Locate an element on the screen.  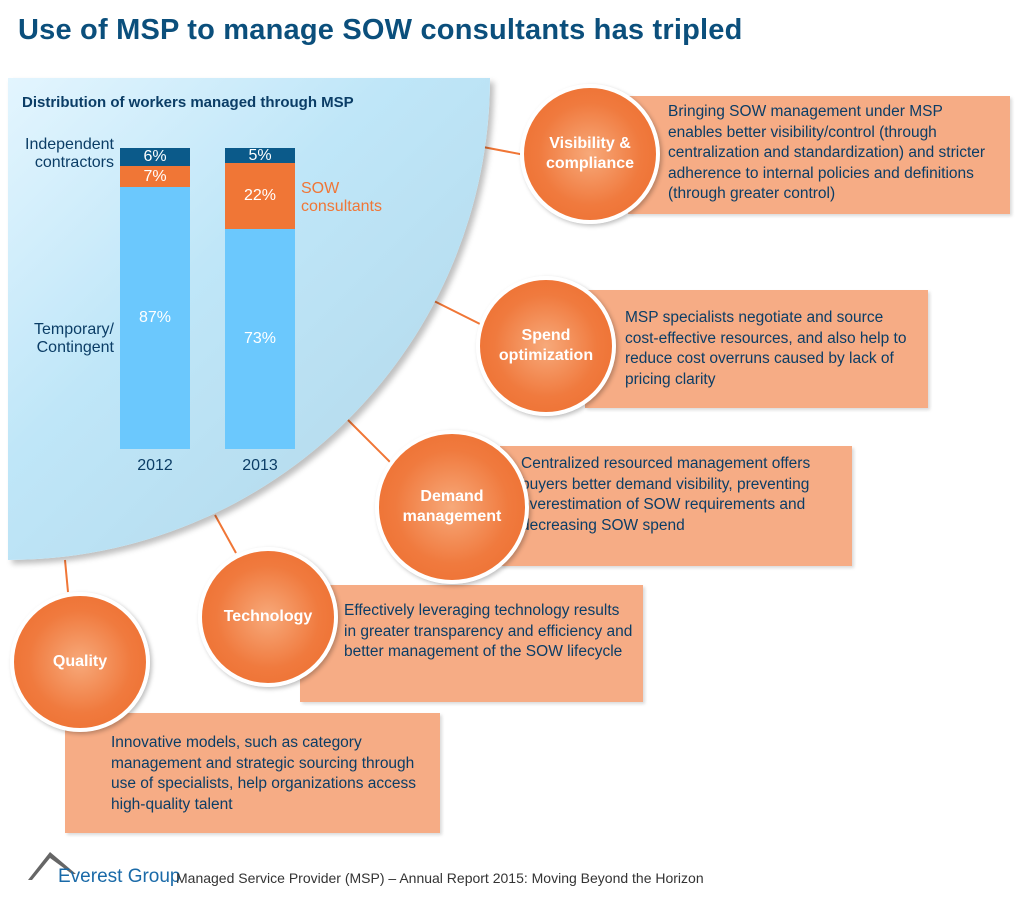
circle-demand-management: Demand management is located at coordinates (452, 507).